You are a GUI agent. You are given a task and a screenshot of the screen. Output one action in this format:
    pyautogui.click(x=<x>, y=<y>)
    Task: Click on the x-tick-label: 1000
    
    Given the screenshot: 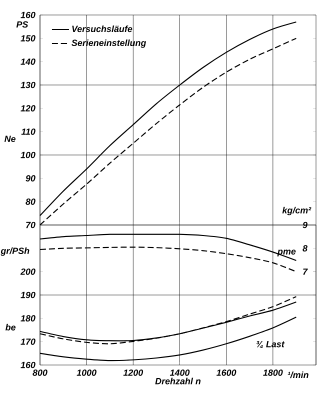 What is the action you would take?
    pyautogui.click(x=86, y=373)
    